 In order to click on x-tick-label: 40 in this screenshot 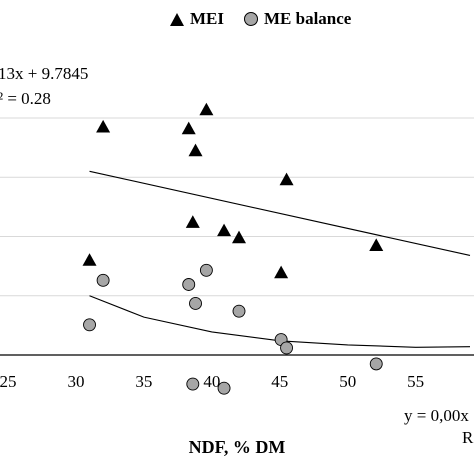, I will do `click(211, 381)`.